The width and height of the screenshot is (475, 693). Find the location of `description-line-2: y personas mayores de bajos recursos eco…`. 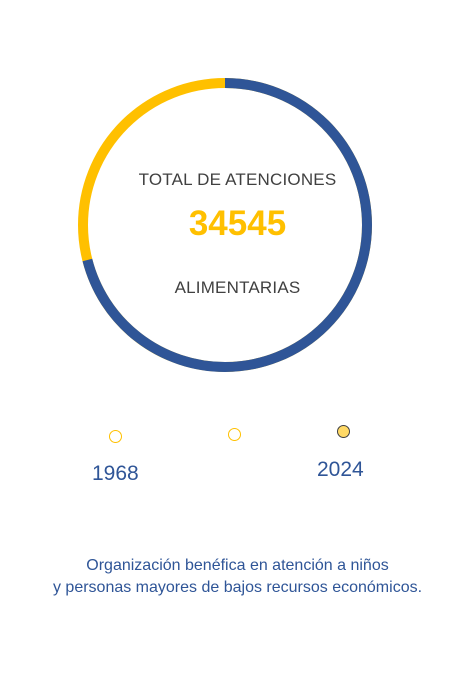

description-line-2: y personas mayores de bajos recursos eco… is located at coordinates (237, 587).